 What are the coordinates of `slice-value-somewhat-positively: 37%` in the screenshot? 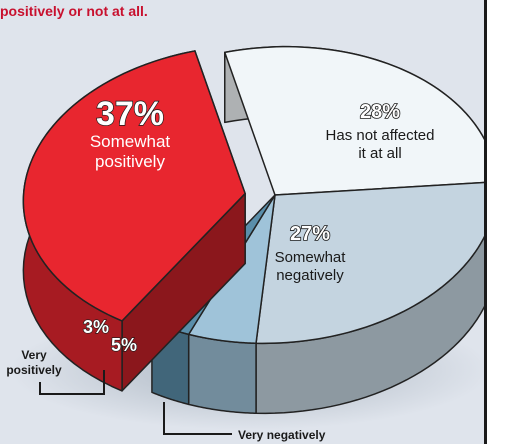 It's located at (130, 114).